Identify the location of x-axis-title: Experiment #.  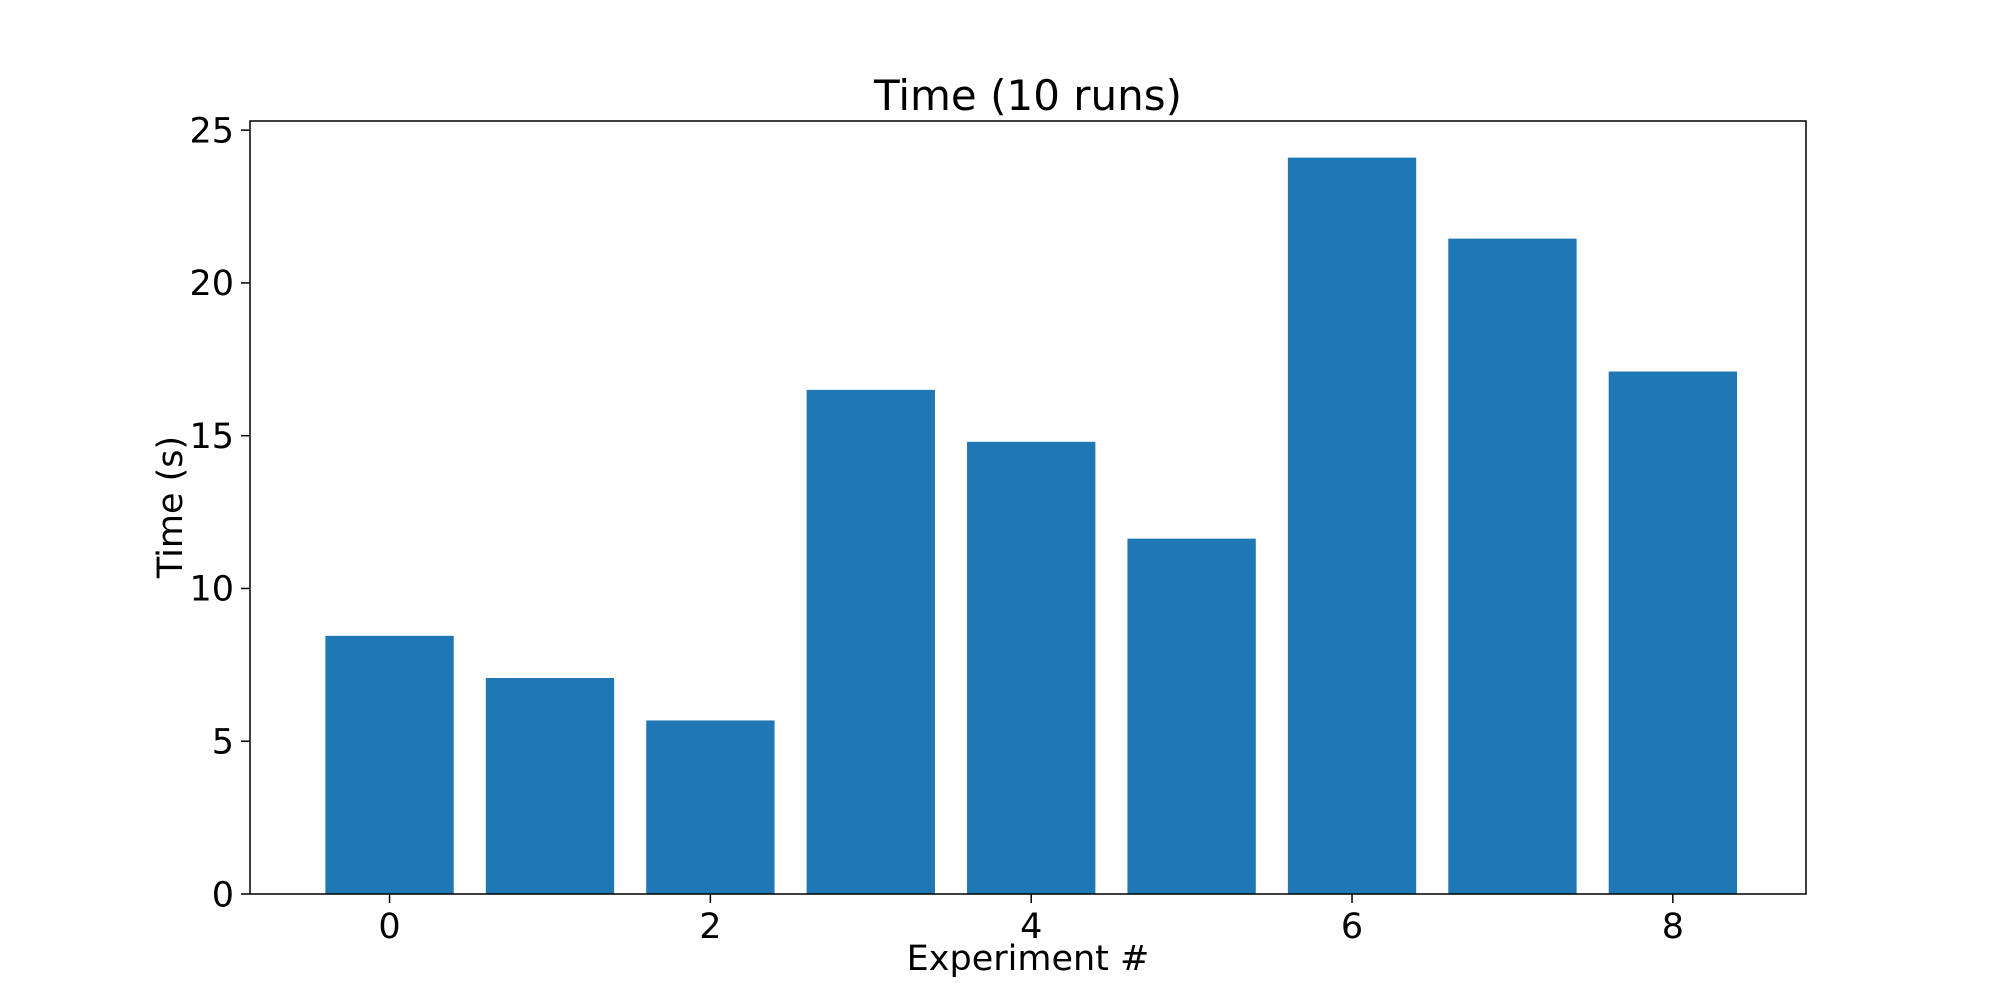
(1028, 959).